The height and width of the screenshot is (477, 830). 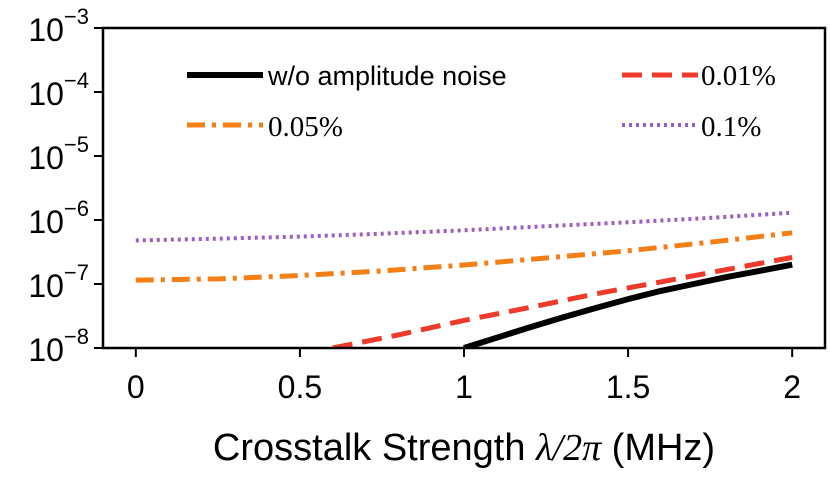 What do you see at coordinates (58, 26) in the screenshot?
I see `y-tick-label: 10⁻³` at bounding box center [58, 26].